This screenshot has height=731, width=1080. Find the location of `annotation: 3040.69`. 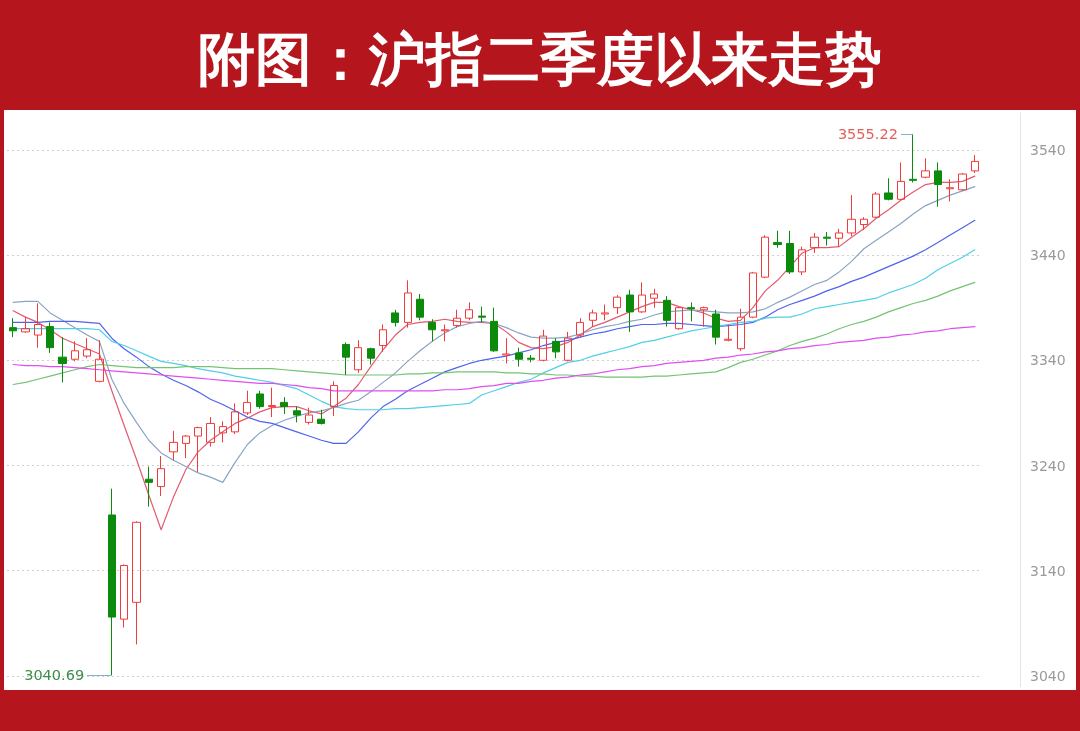

annotation: 3040.69 is located at coordinates (54, 675).